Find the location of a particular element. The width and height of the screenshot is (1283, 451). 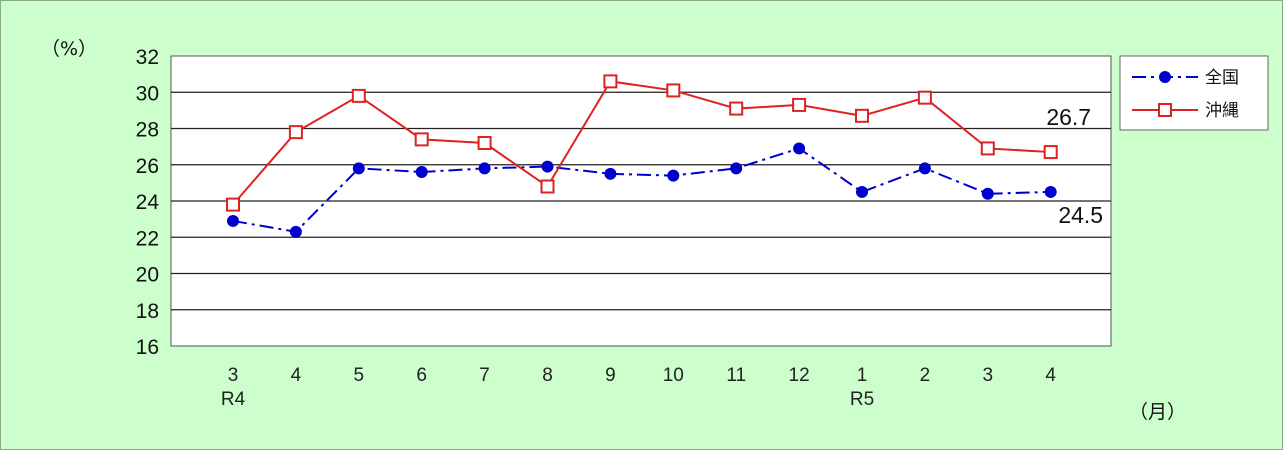

legend: 全国 沖縄 is located at coordinates (1194, 93).